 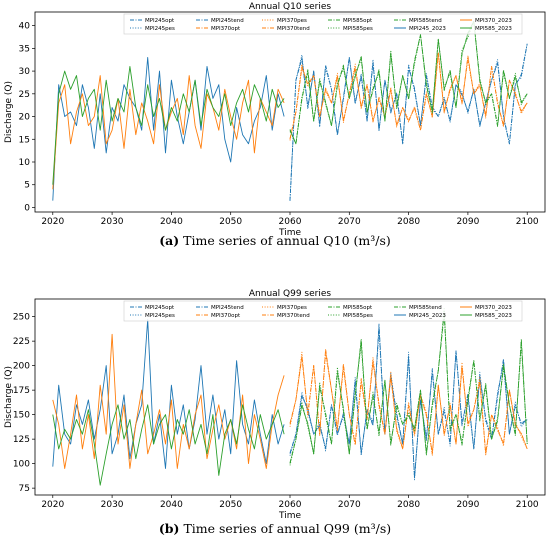 I want to click on y-tick-label: 250, so click(x=21, y=318).